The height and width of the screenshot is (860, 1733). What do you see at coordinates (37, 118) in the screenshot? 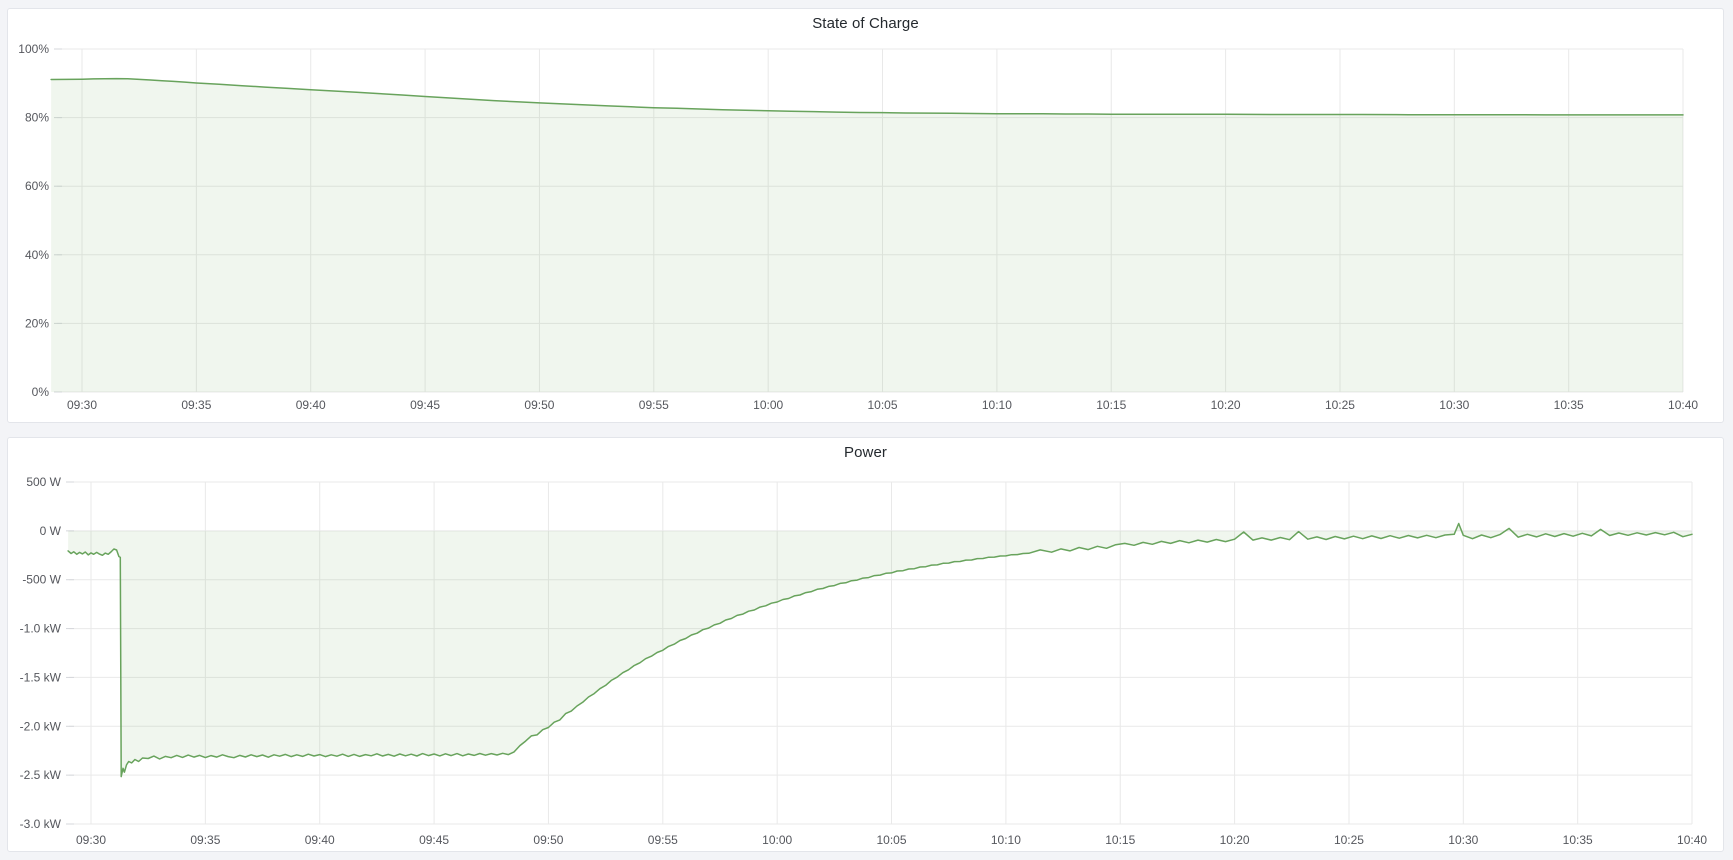
I see `y-tick-label: 80%` at bounding box center [37, 118].